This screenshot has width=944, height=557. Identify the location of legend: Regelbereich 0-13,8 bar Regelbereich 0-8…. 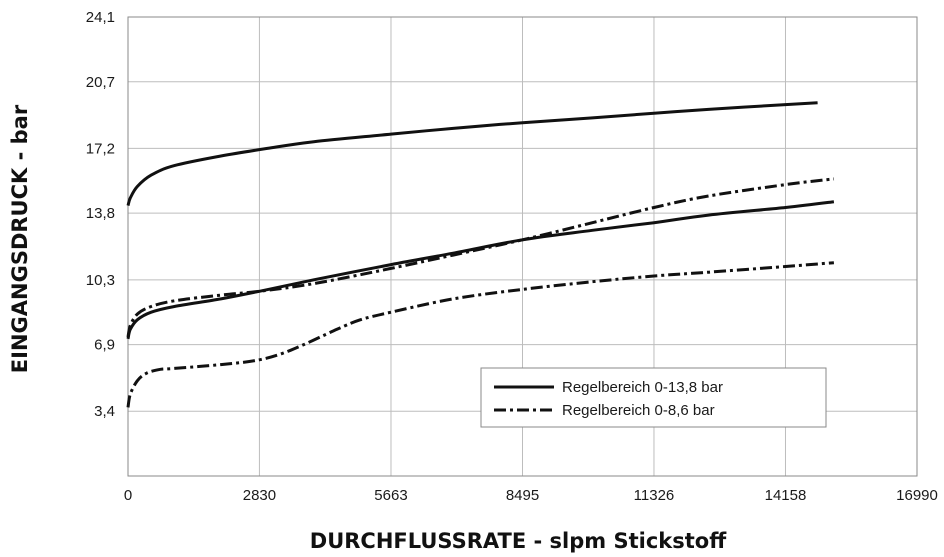
(653, 397).